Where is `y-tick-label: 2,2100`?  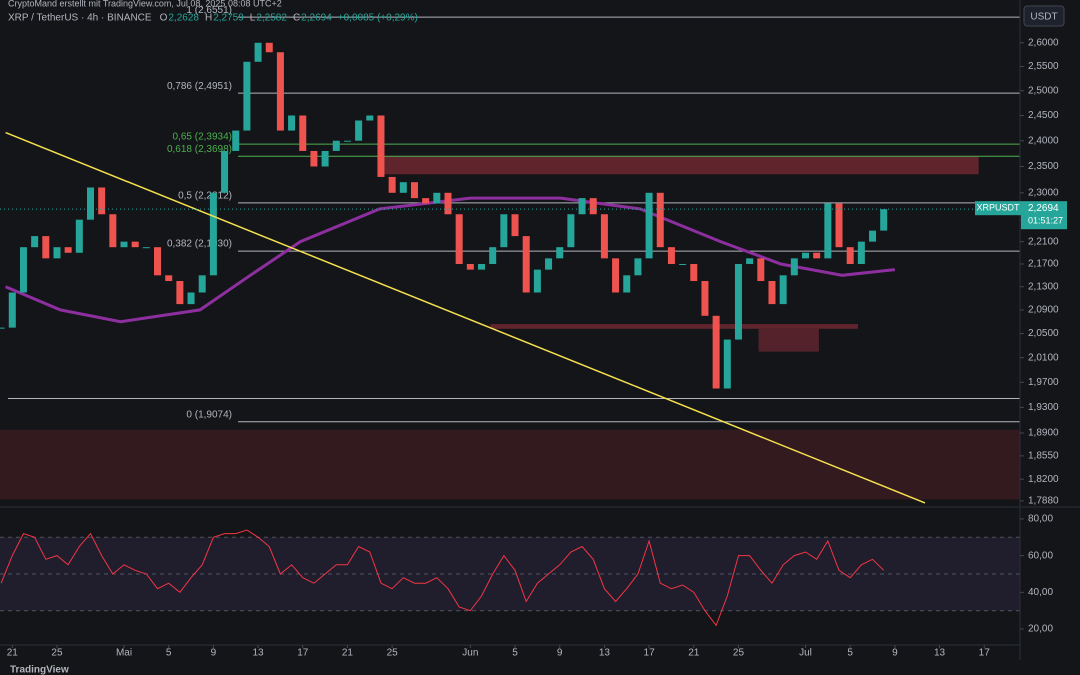
y-tick-label: 2,2100 is located at coordinates (1043, 241).